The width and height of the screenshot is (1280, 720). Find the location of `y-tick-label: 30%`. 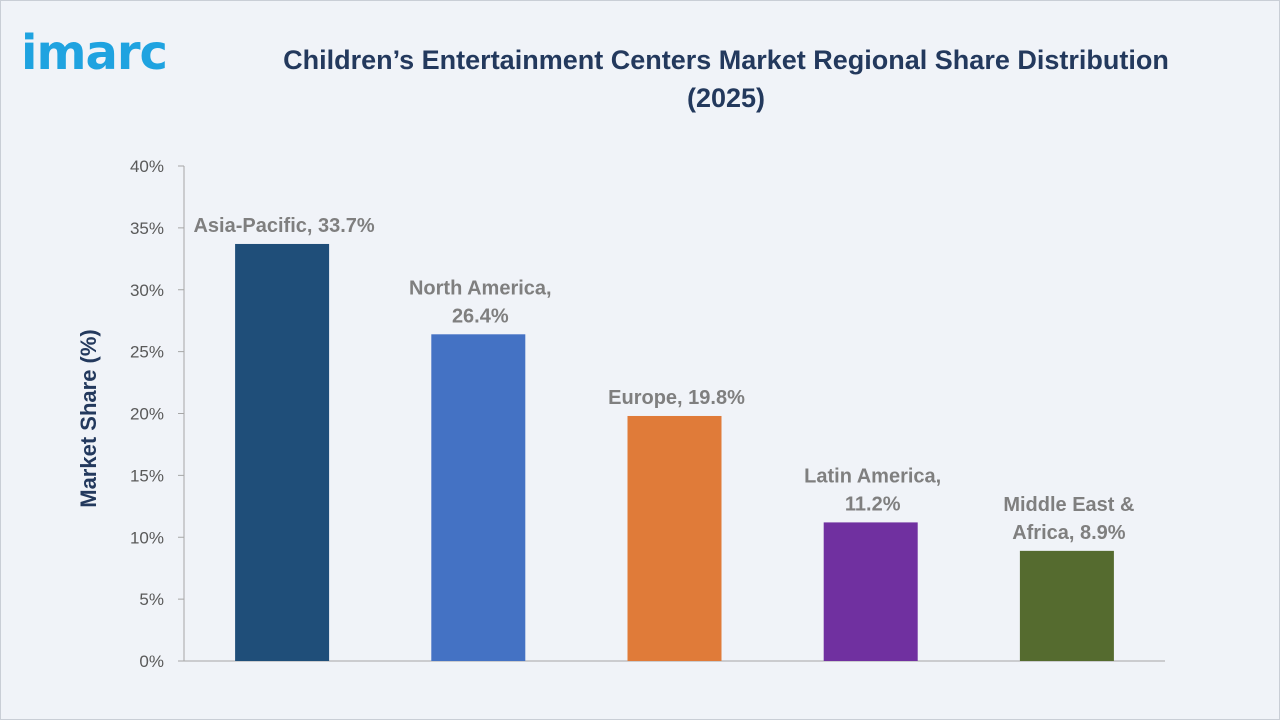

y-tick-label: 30% is located at coordinates (147, 290).